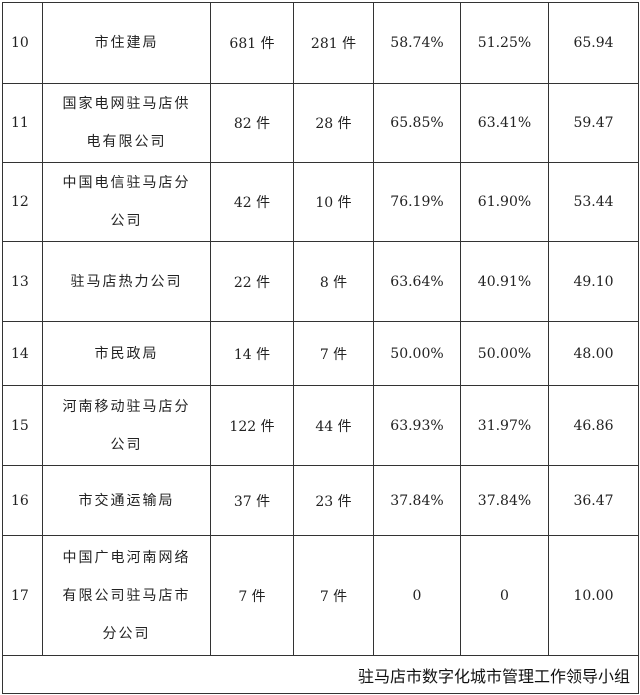 The width and height of the screenshot is (640, 695). What do you see at coordinates (252, 123) in the screenshot?
I see `total-cases: 82 件` at bounding box center [252, 123].